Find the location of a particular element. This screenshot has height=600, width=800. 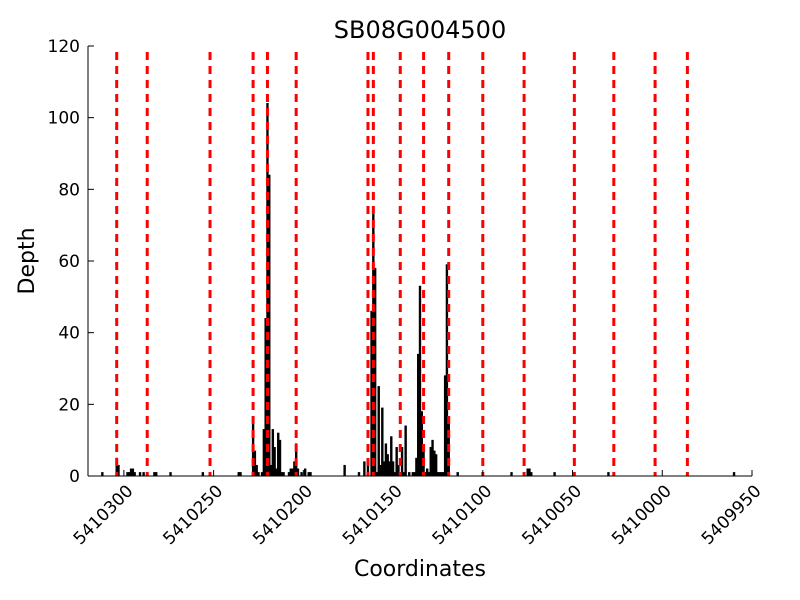

x-tick-label-0: 5410300 is located at coordinates (104, 515).